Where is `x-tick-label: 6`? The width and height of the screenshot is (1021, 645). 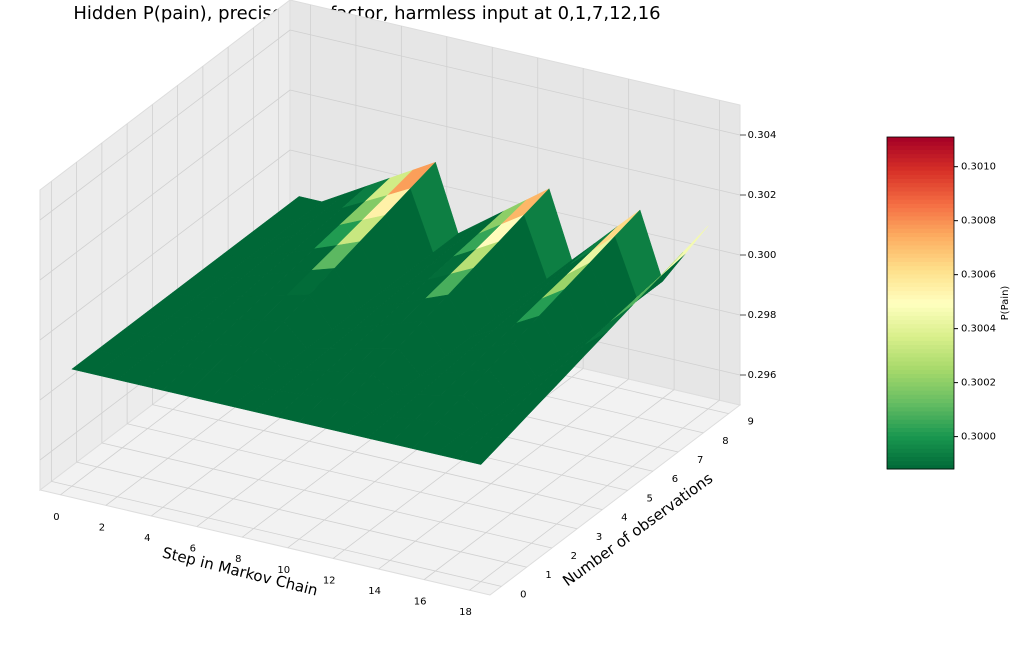
x-tick-label: 6 is located at coordinates (193, 549).